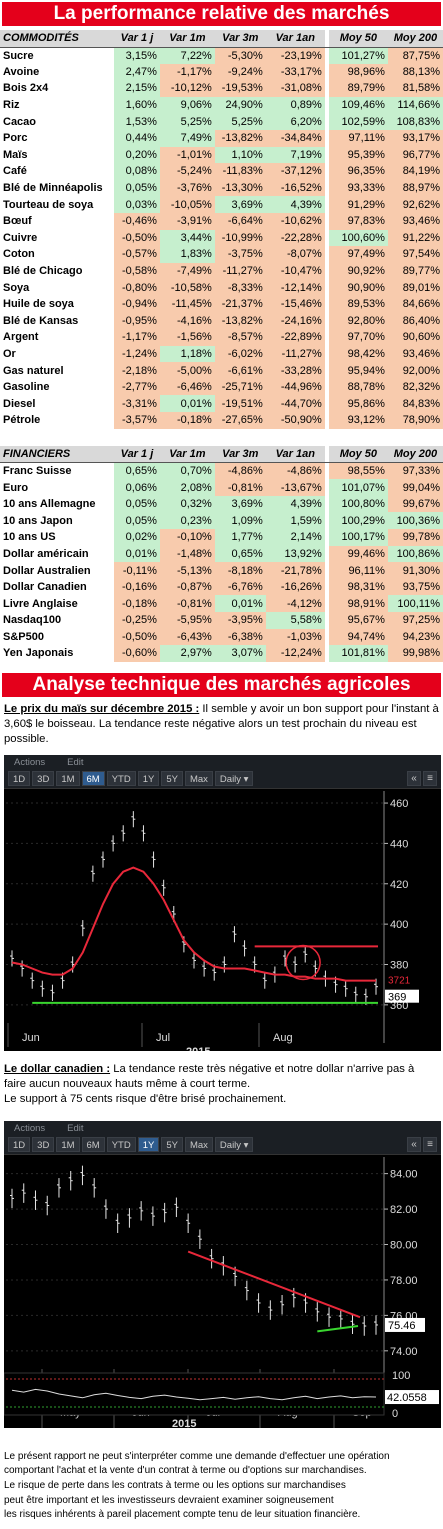 Image resolution: width=443 pixels, height=1529 pixels. What do you see at coordinates (295, 72) in the screenshot?
I see `cell-value: -33,17%` at bounding box center [295, 72].